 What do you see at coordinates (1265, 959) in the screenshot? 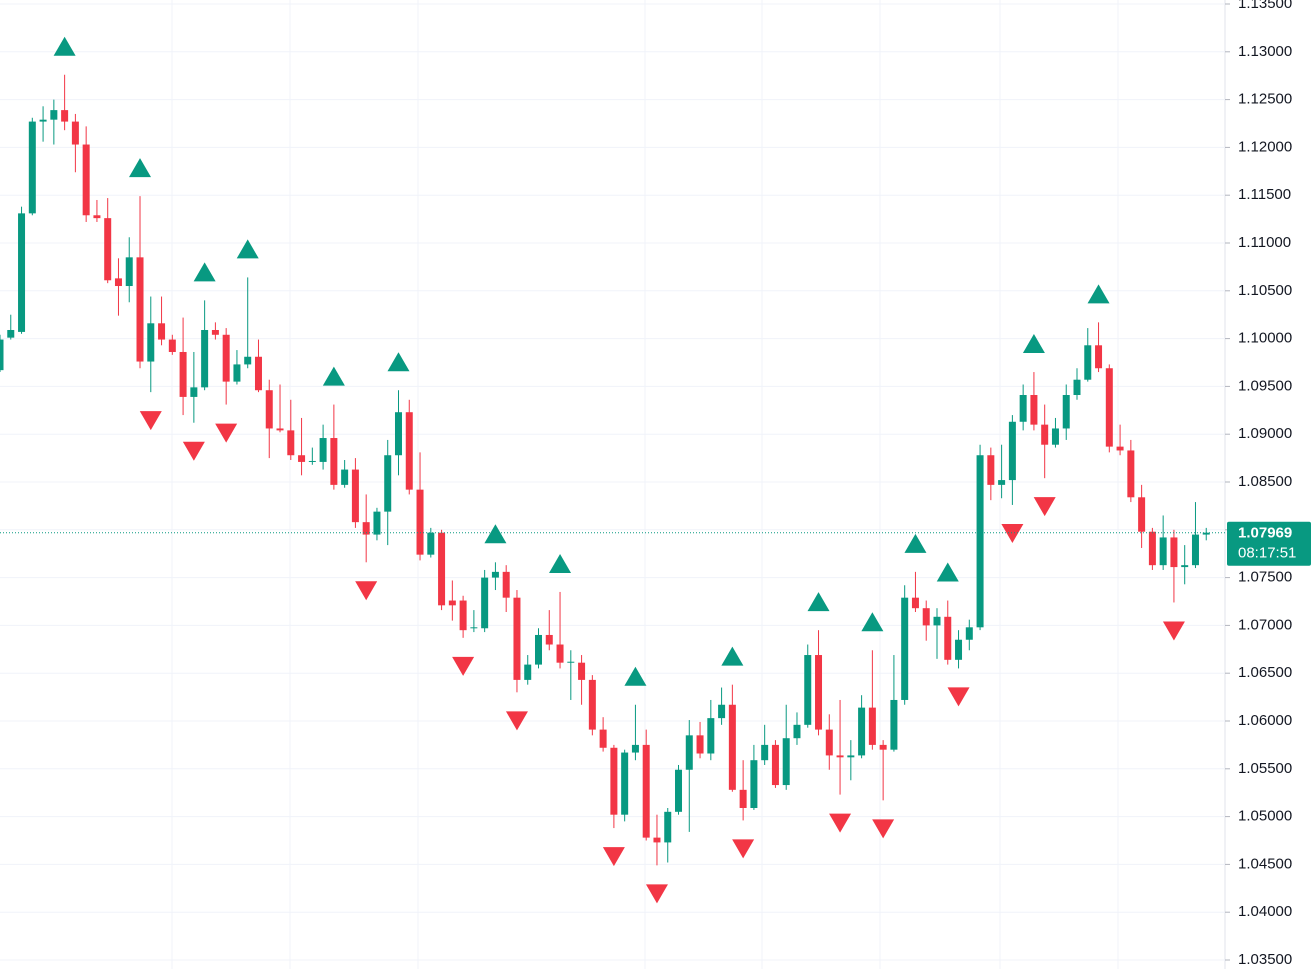
I see `y-tick-label: 1.03500` at bounding box center [1265, 959].